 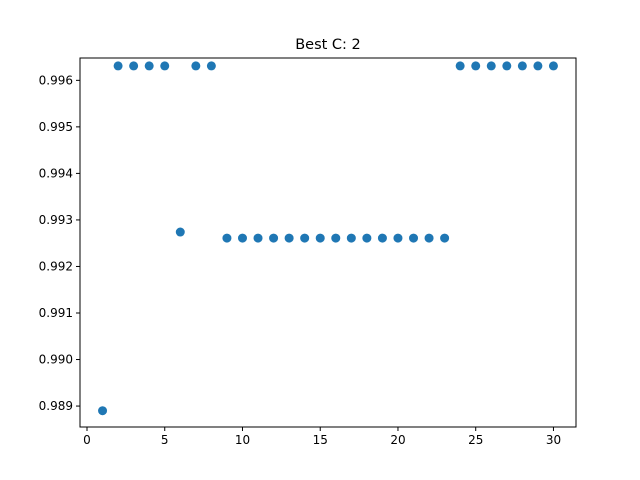 I want to click on x-axis: 0 5 10 15 20 25 30, so click(x=322, y=437).